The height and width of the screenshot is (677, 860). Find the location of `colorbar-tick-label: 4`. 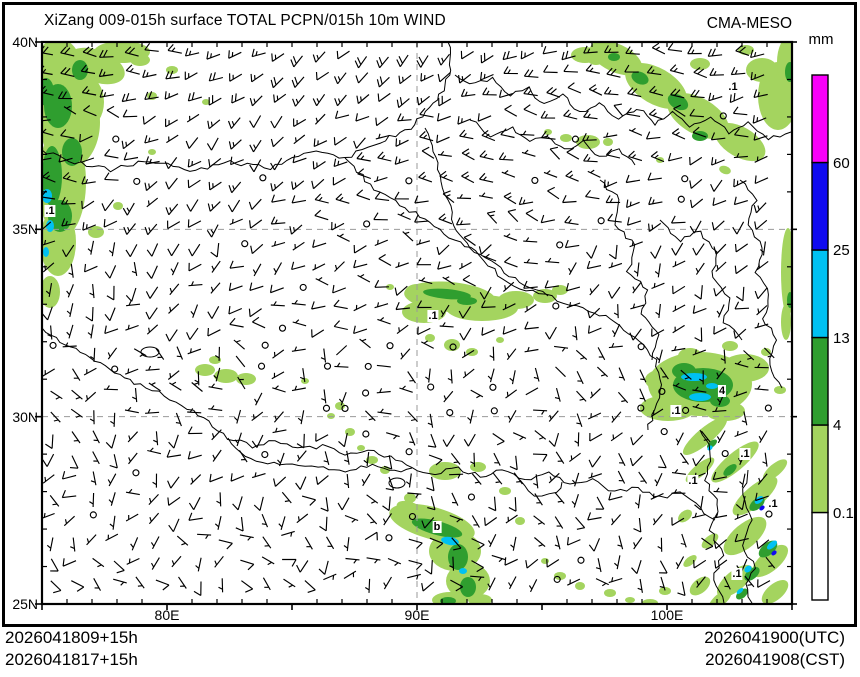

colorbar-tick-label: 4 is located at coordinates (837, 425).